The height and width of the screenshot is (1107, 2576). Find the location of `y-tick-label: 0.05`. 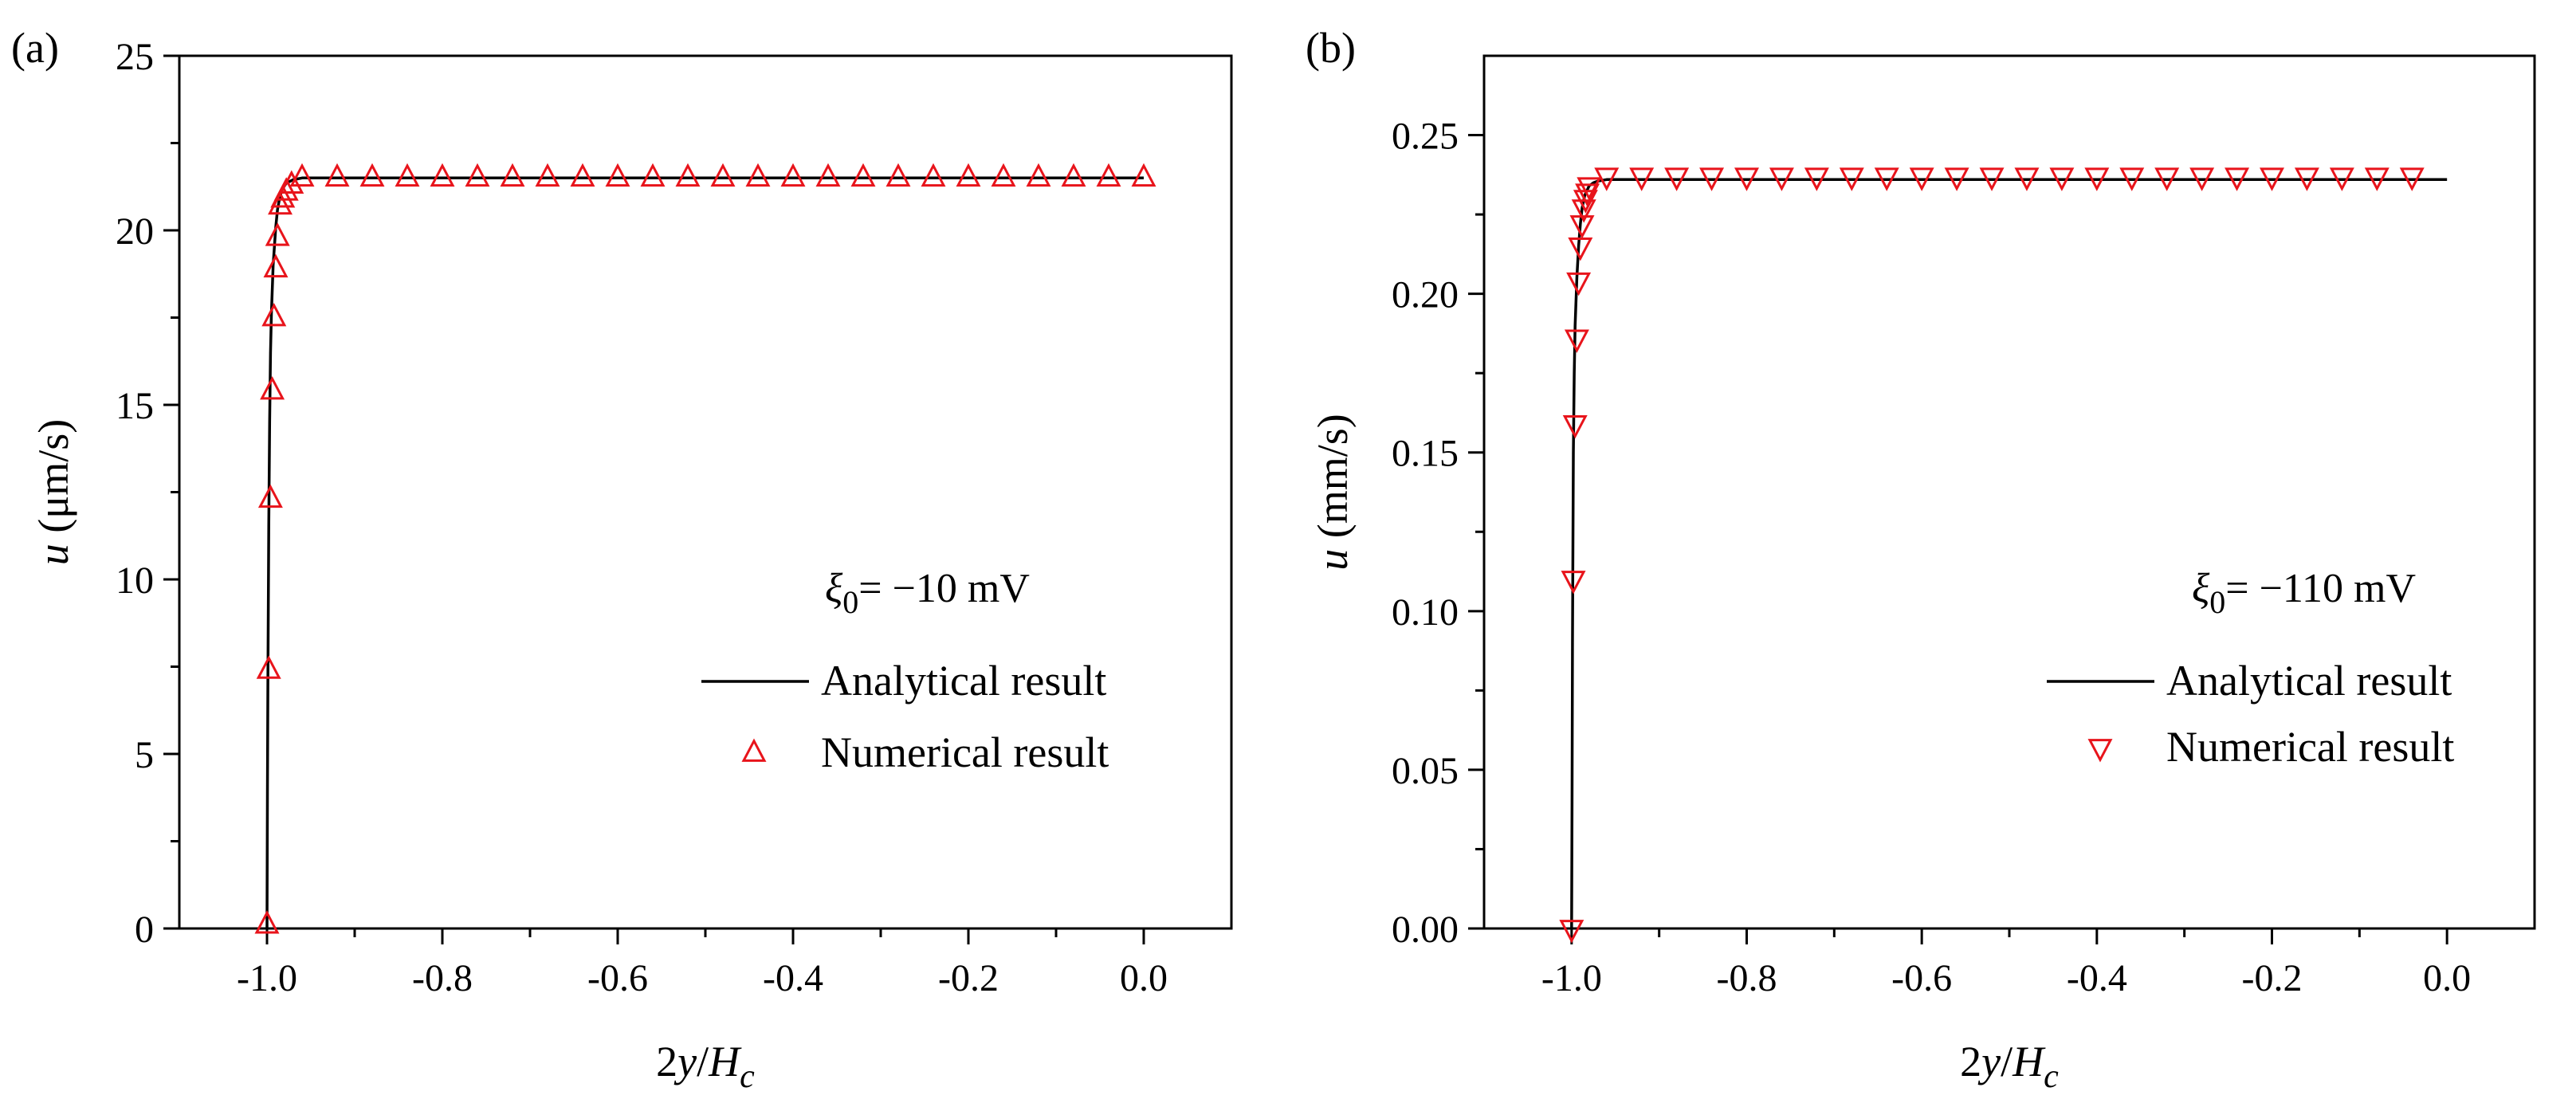

y-tick-label: 0.05 is located at coordinates (1425, 771).